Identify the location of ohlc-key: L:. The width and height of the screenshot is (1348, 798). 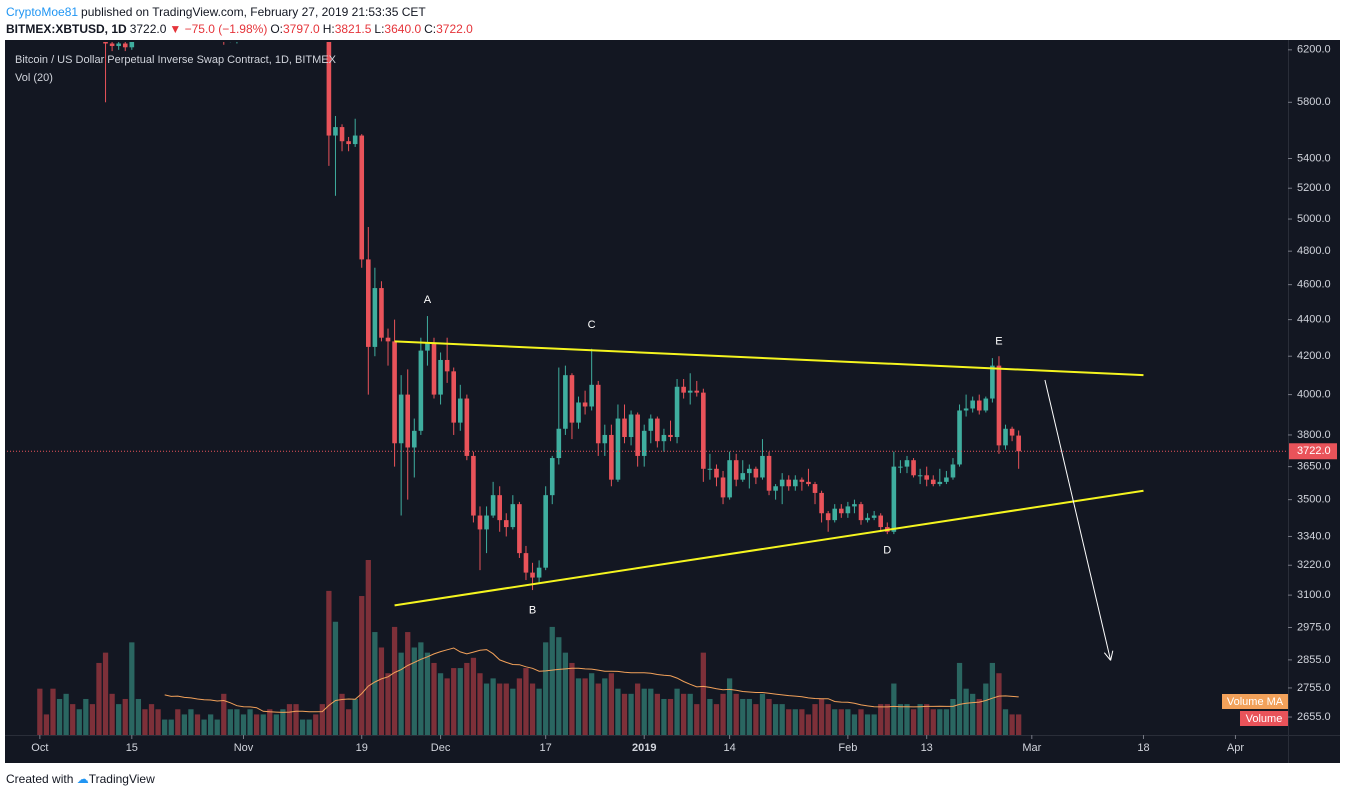
(379, 29).